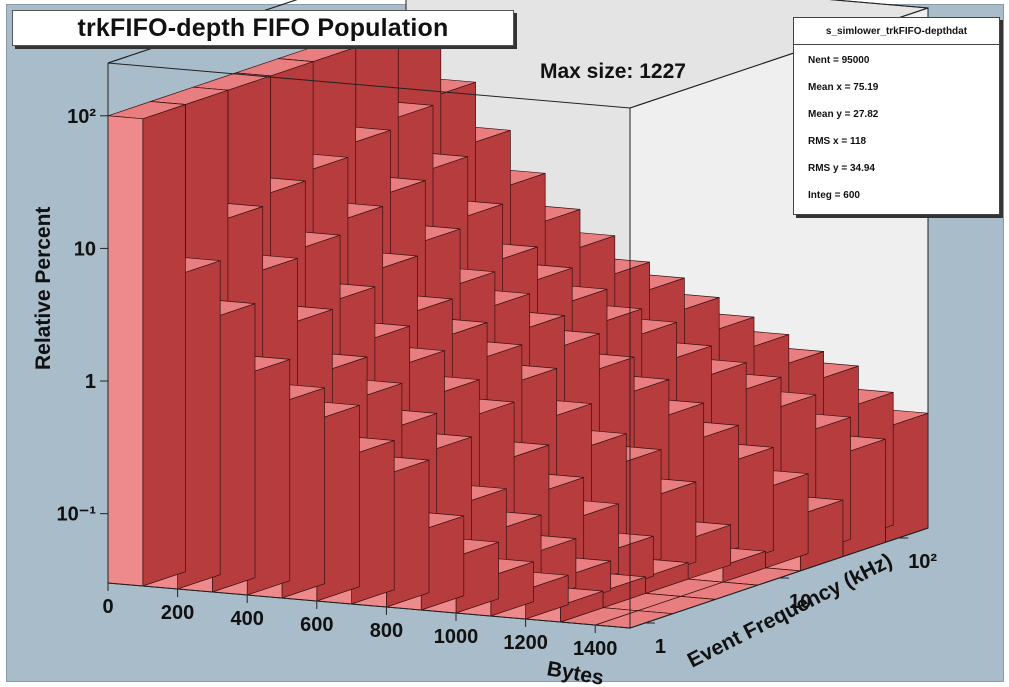 This screenshot has height=687, width=1009. I want to click on y-tick-label: 10², so click(922, 562).